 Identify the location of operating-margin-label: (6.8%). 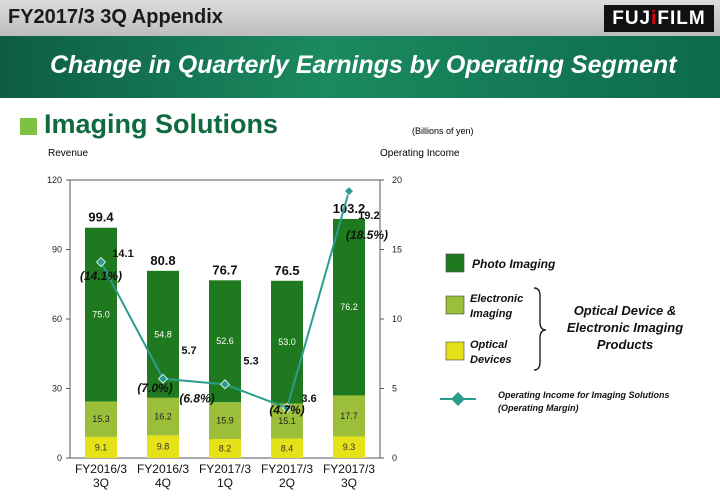
(196, 398).